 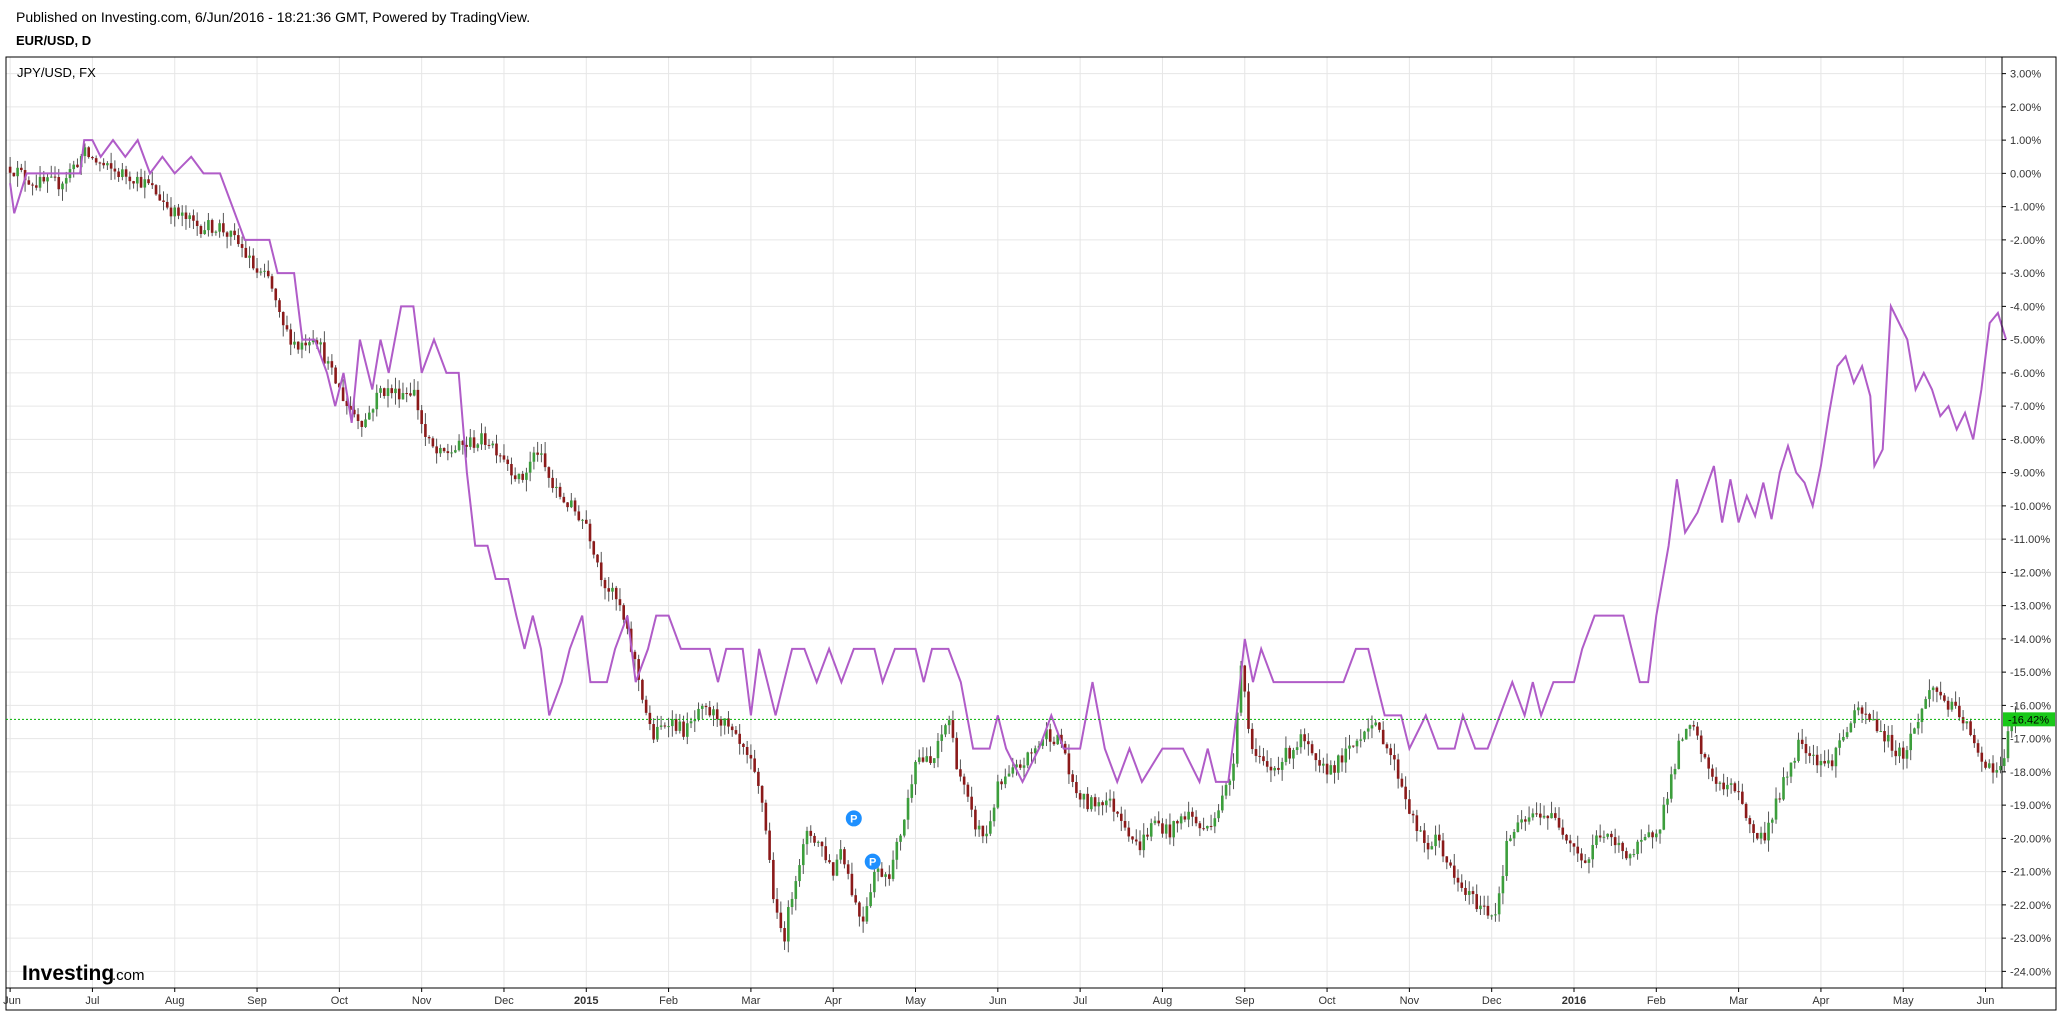 I want to click on y-tick-label: -20.00%, so click(x=2030, y=839).